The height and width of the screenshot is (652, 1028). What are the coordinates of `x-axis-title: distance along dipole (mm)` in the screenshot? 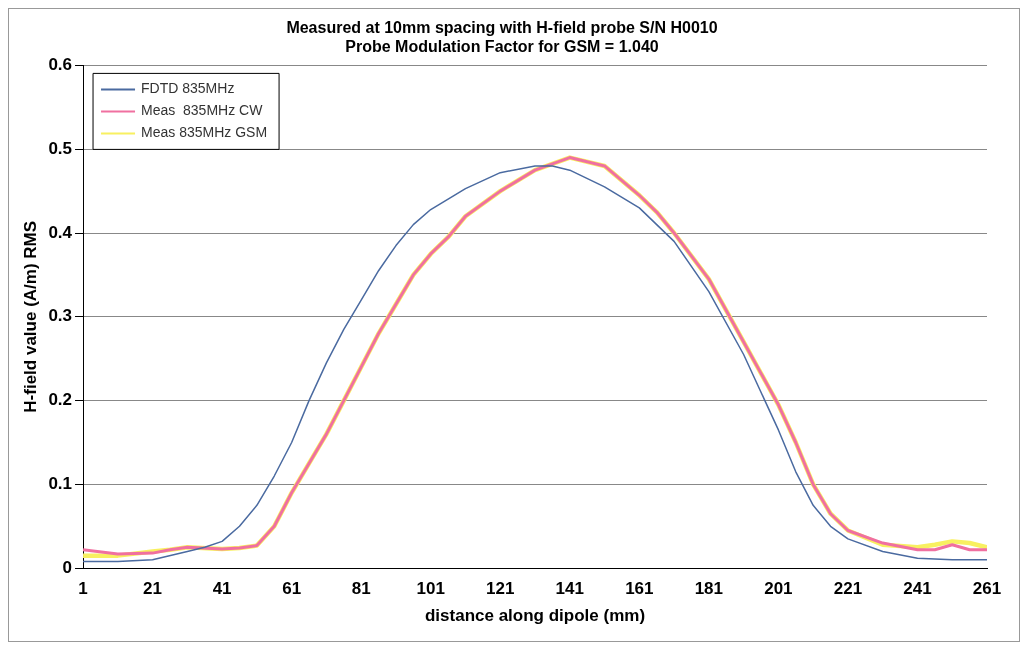 It's located at (535, 616).